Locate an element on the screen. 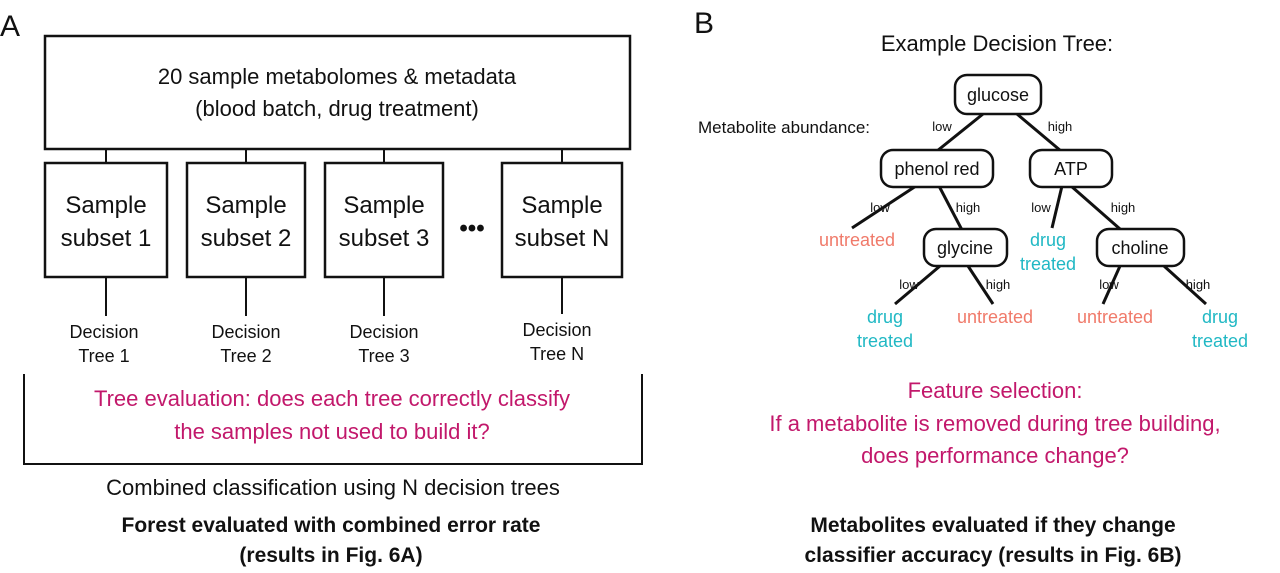 Image resolution: width=1280 pixels, height=573 pixels. edge-glucose-atp is located at coordinates (1039, 132).